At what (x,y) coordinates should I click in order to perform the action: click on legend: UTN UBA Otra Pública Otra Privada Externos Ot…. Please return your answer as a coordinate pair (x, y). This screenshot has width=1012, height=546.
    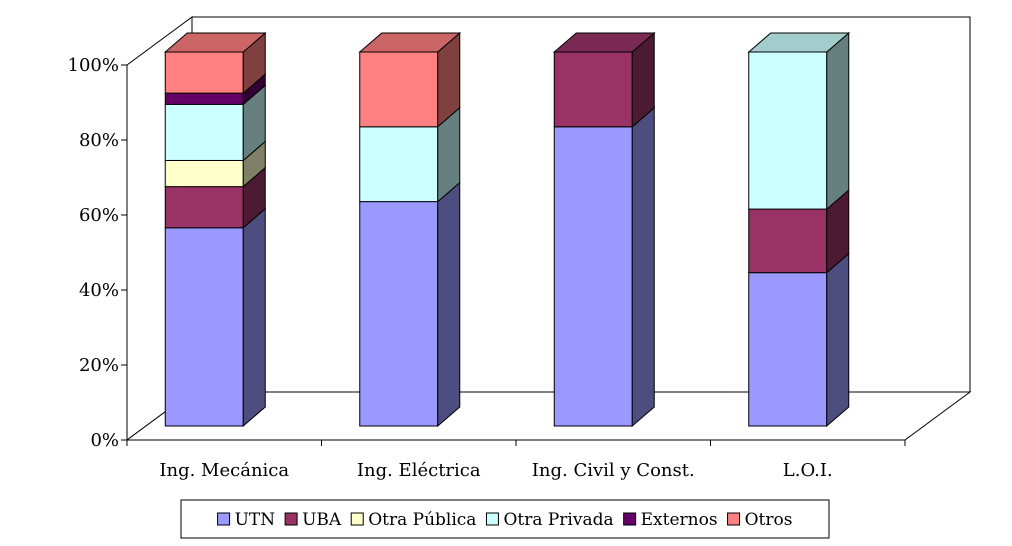
    Looking at the image, I should click on (505, 519).